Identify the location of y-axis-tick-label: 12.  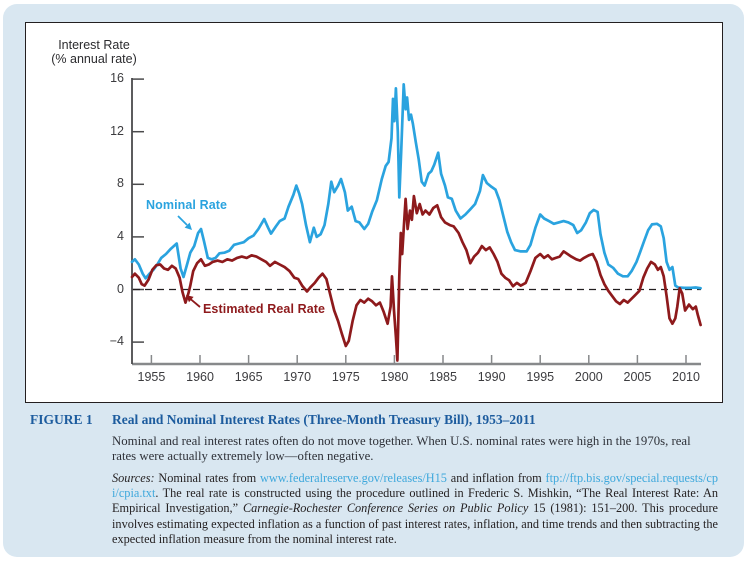
(117, 130).